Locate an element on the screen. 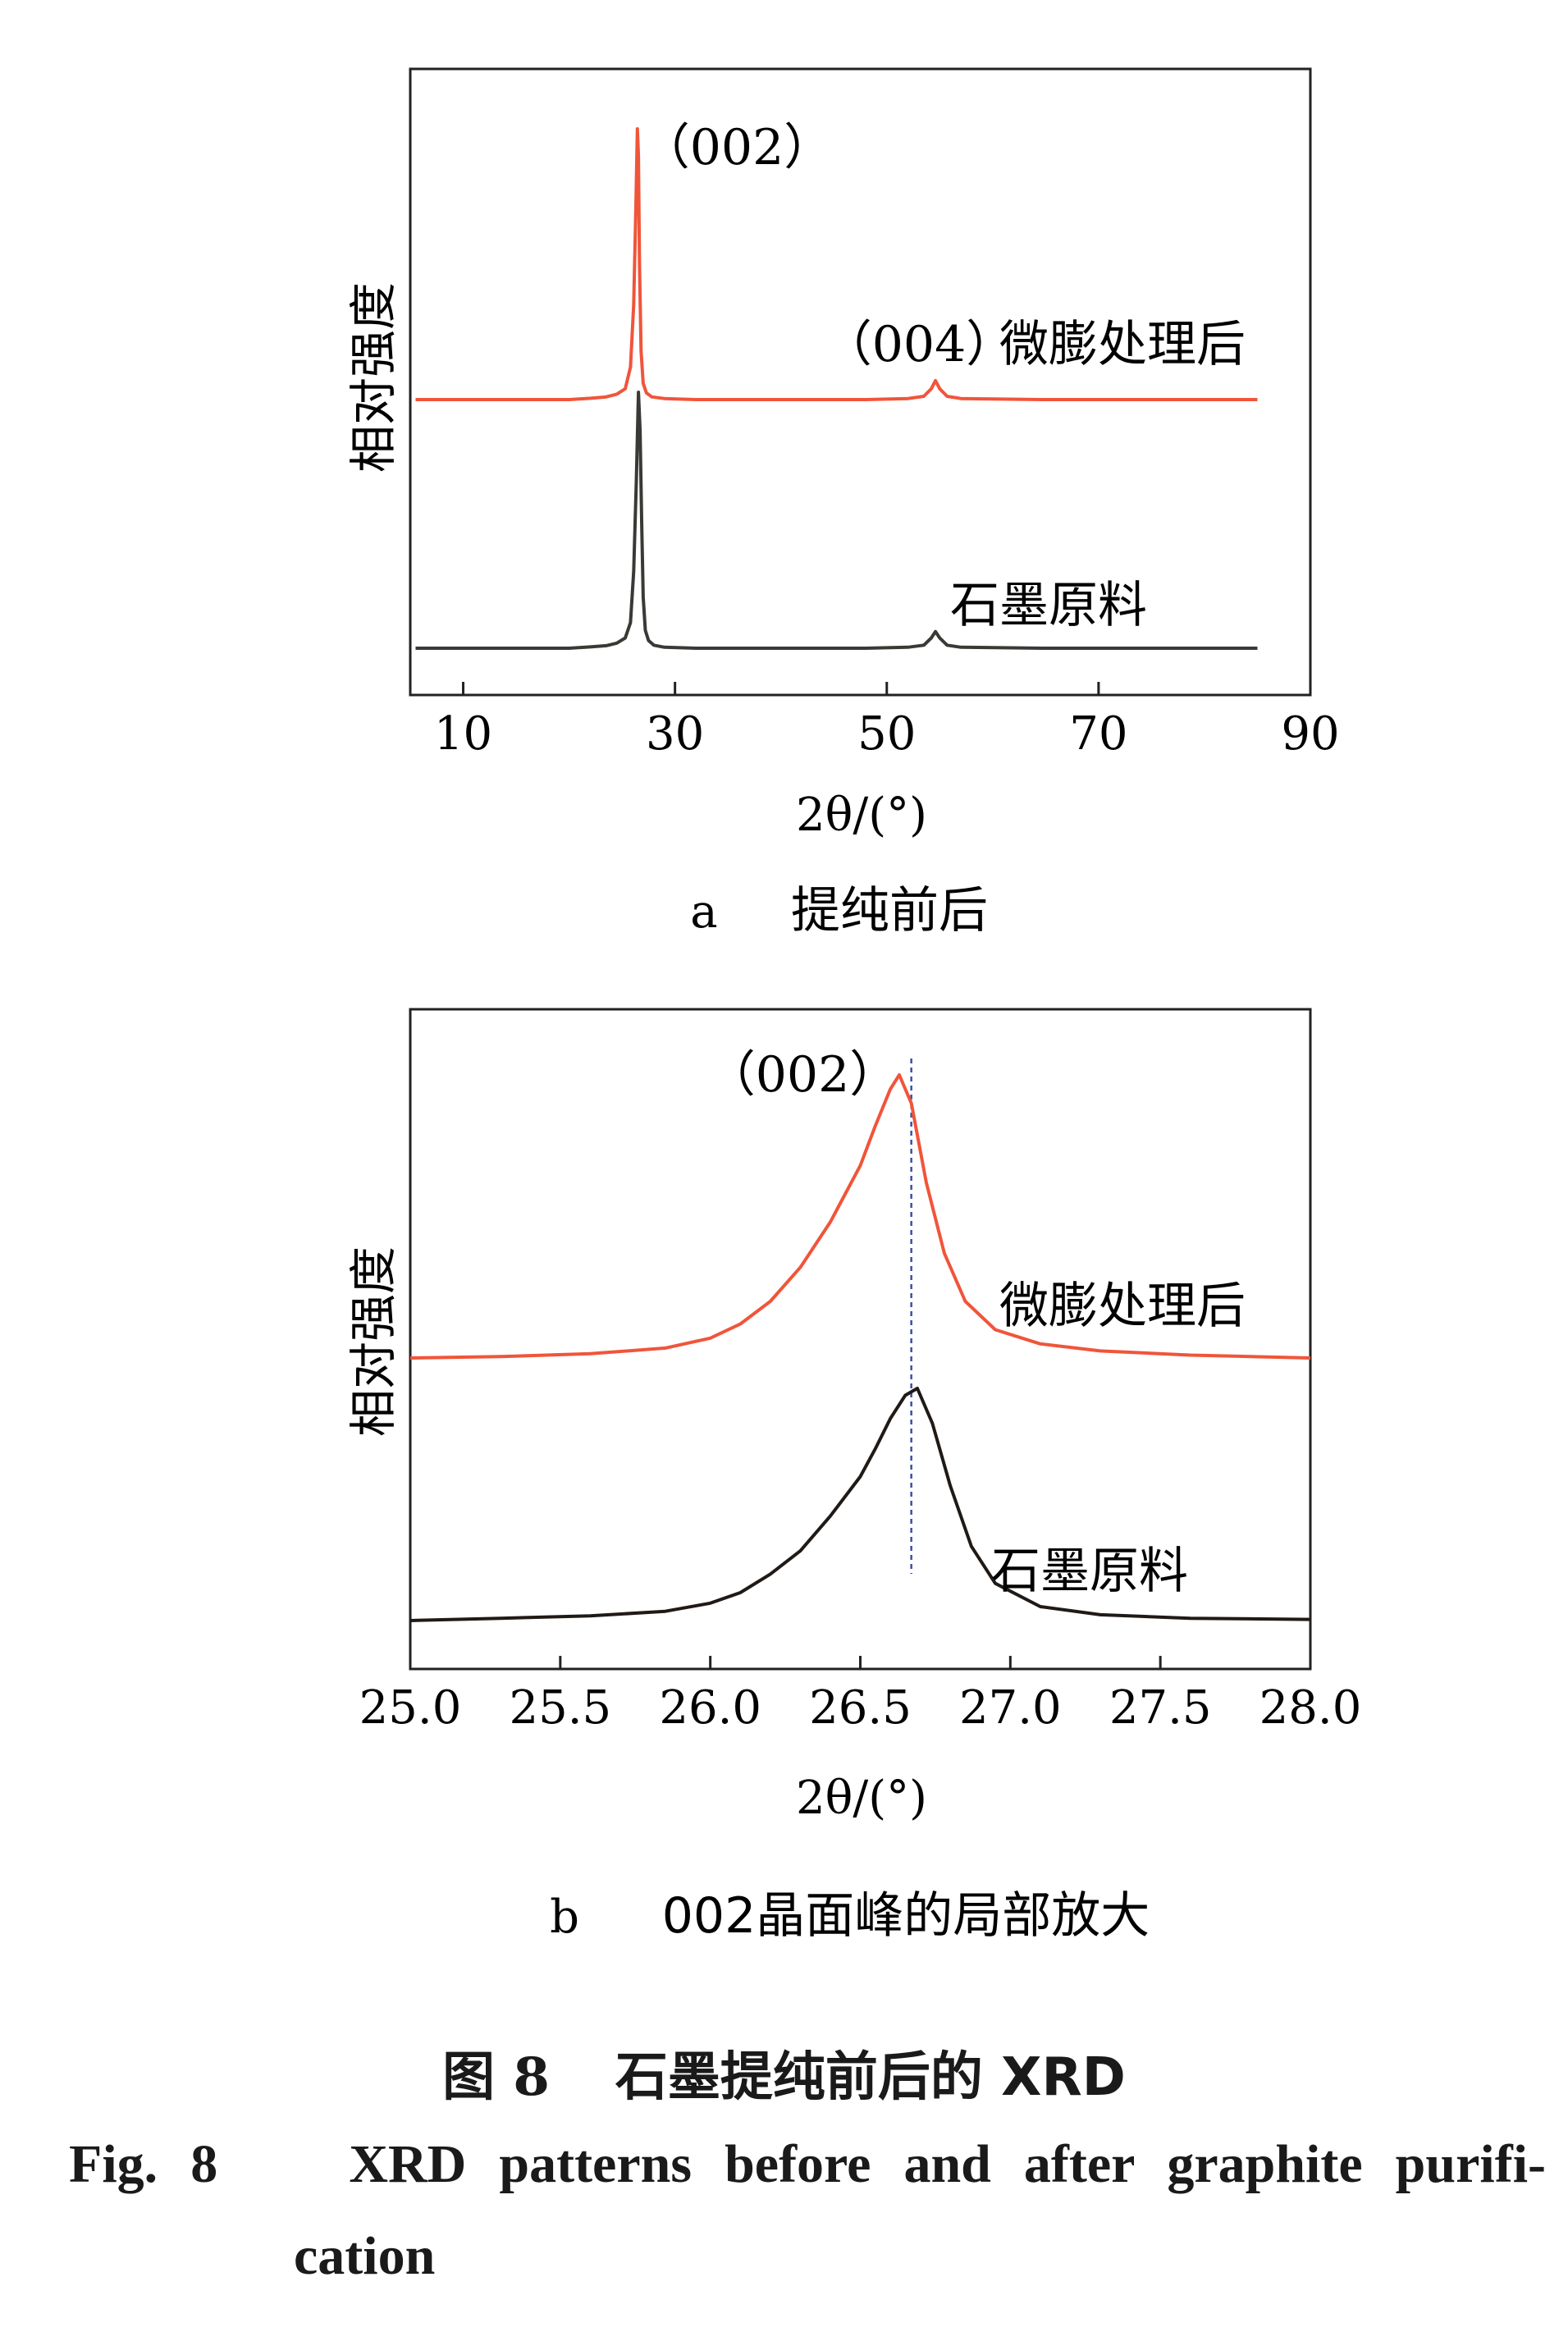  ylabel-b: 相对强度 is located at coordinates (373, 1341).